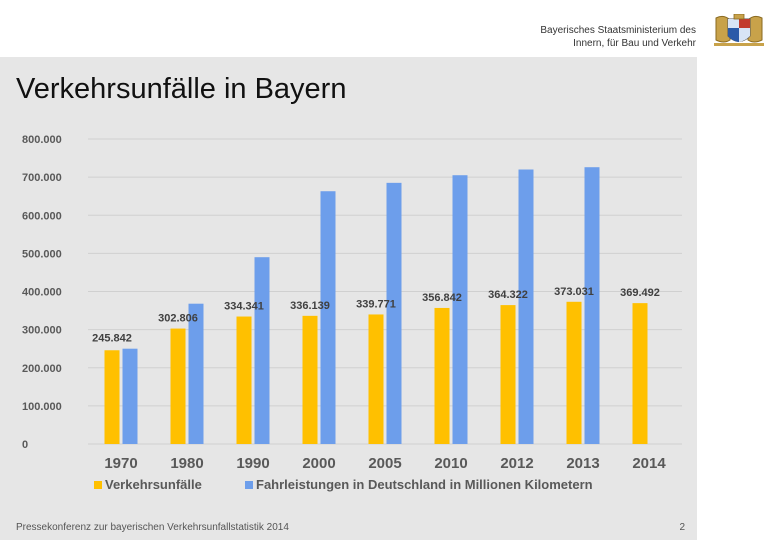 The height and width of the screenshot is (540, 780). What do you see at coordinates (42, 331) in the screenshot?
I see `y-tick-label: 300.000` at bounding box center [42, 331].